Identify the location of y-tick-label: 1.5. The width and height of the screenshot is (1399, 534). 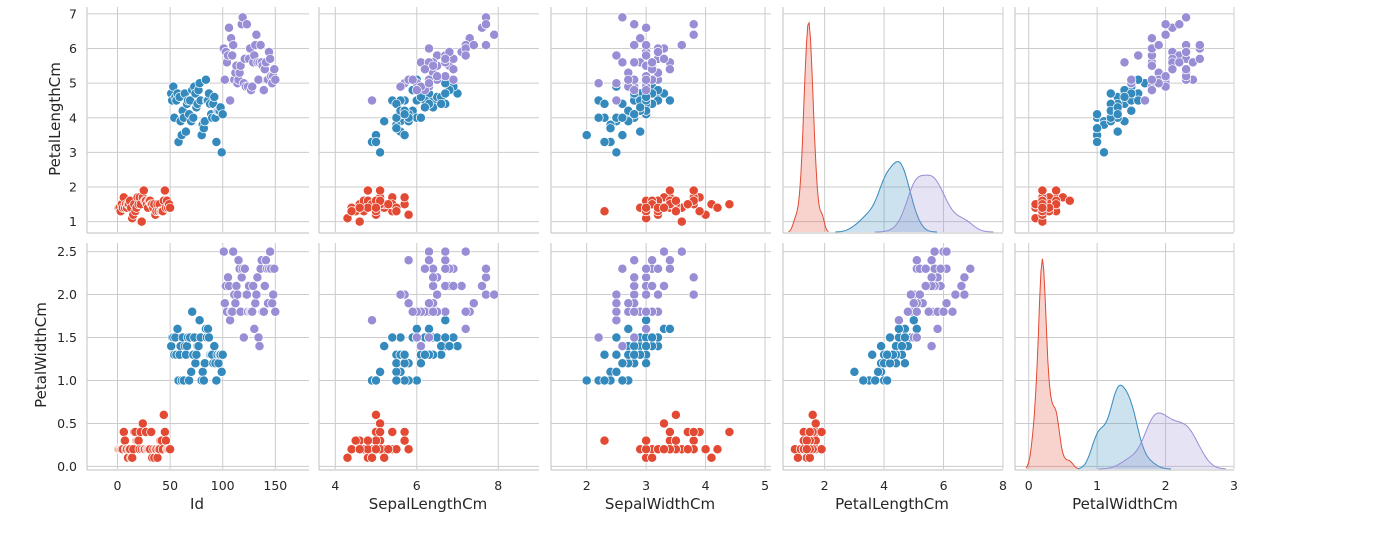
(67, 337).